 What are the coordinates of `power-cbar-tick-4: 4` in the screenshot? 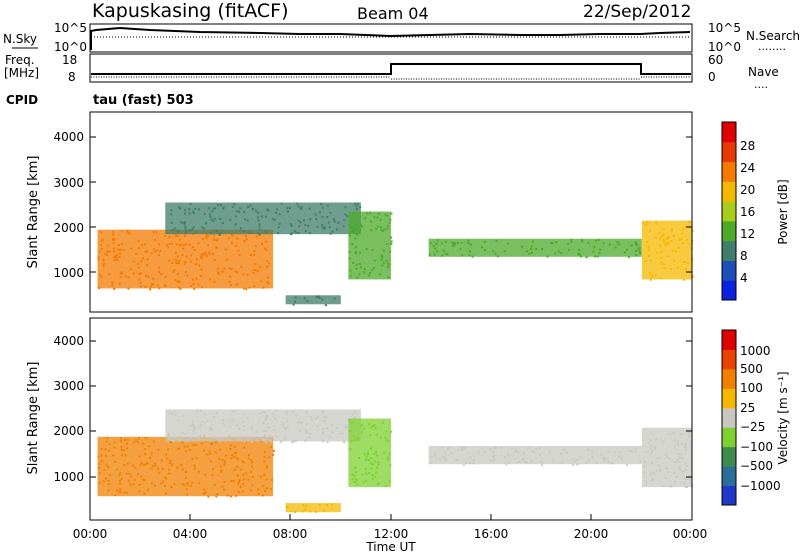 It's located at (744, 278).